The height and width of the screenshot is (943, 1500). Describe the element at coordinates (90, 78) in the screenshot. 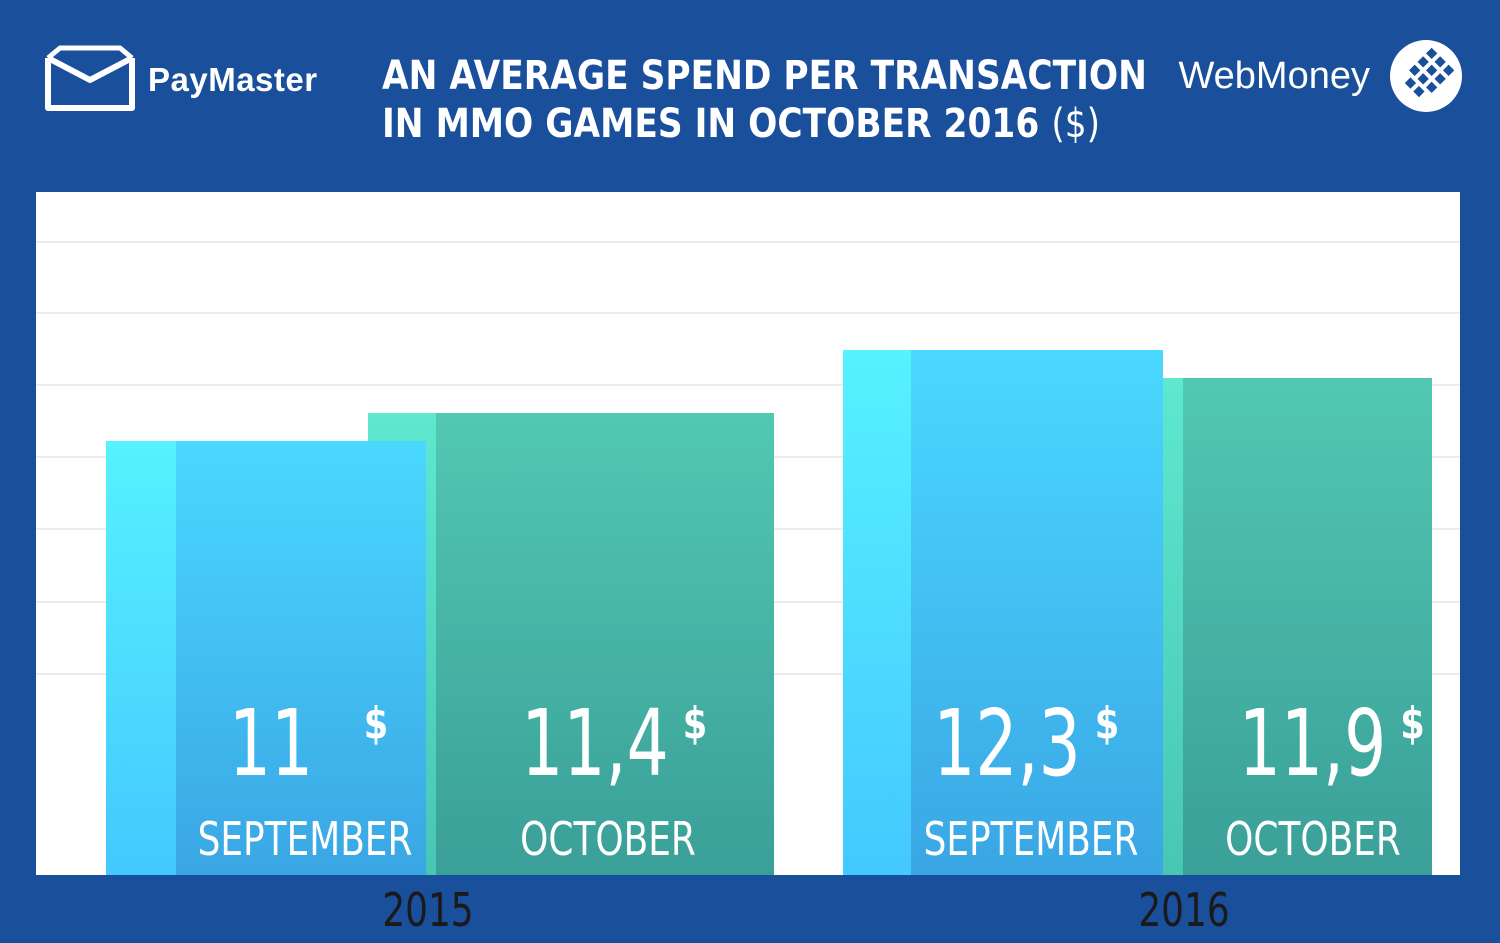

I see `paymaster-logo-icon` at that location.